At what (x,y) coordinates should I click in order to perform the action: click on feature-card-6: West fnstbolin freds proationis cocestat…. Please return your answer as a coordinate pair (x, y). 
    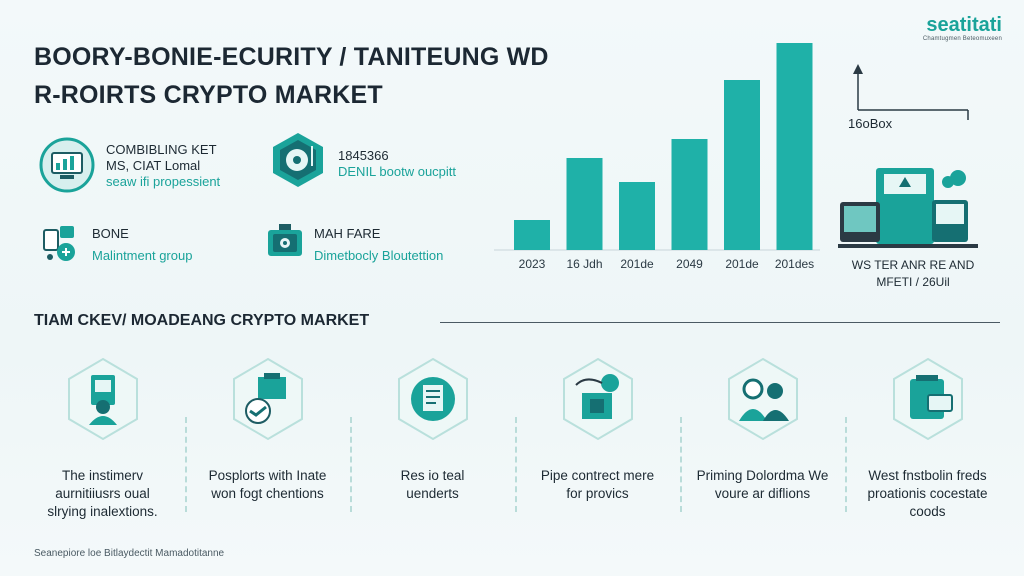
    Looking at the image, I should click on (927, 440).